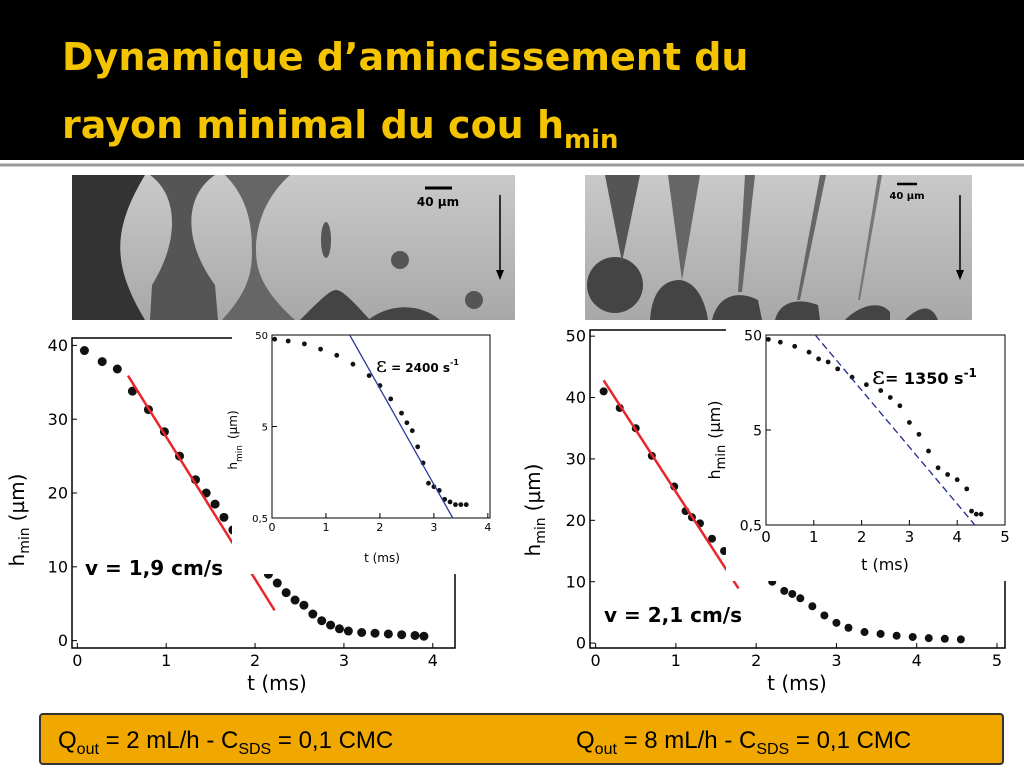 This screenshot has width=1024, height=768. Describe the element at coordinates (591, 140) in the screenshot. I see `title-subscript: min` at that location.